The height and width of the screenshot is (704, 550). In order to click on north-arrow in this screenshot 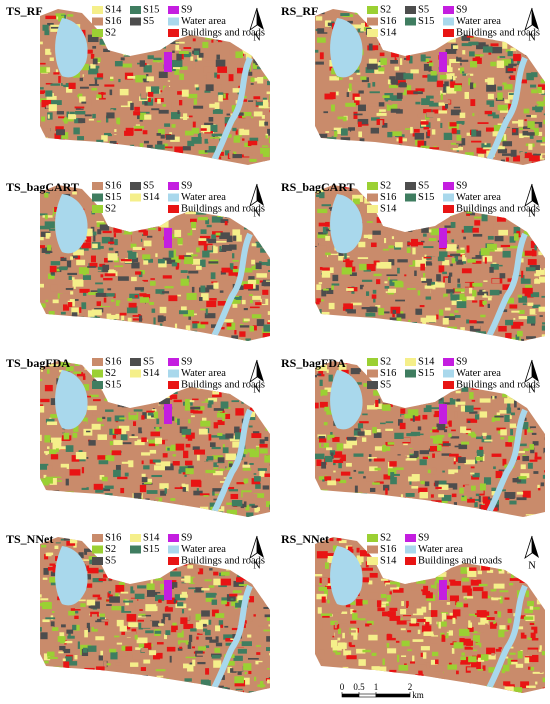, I will do `click(535, 195)`.